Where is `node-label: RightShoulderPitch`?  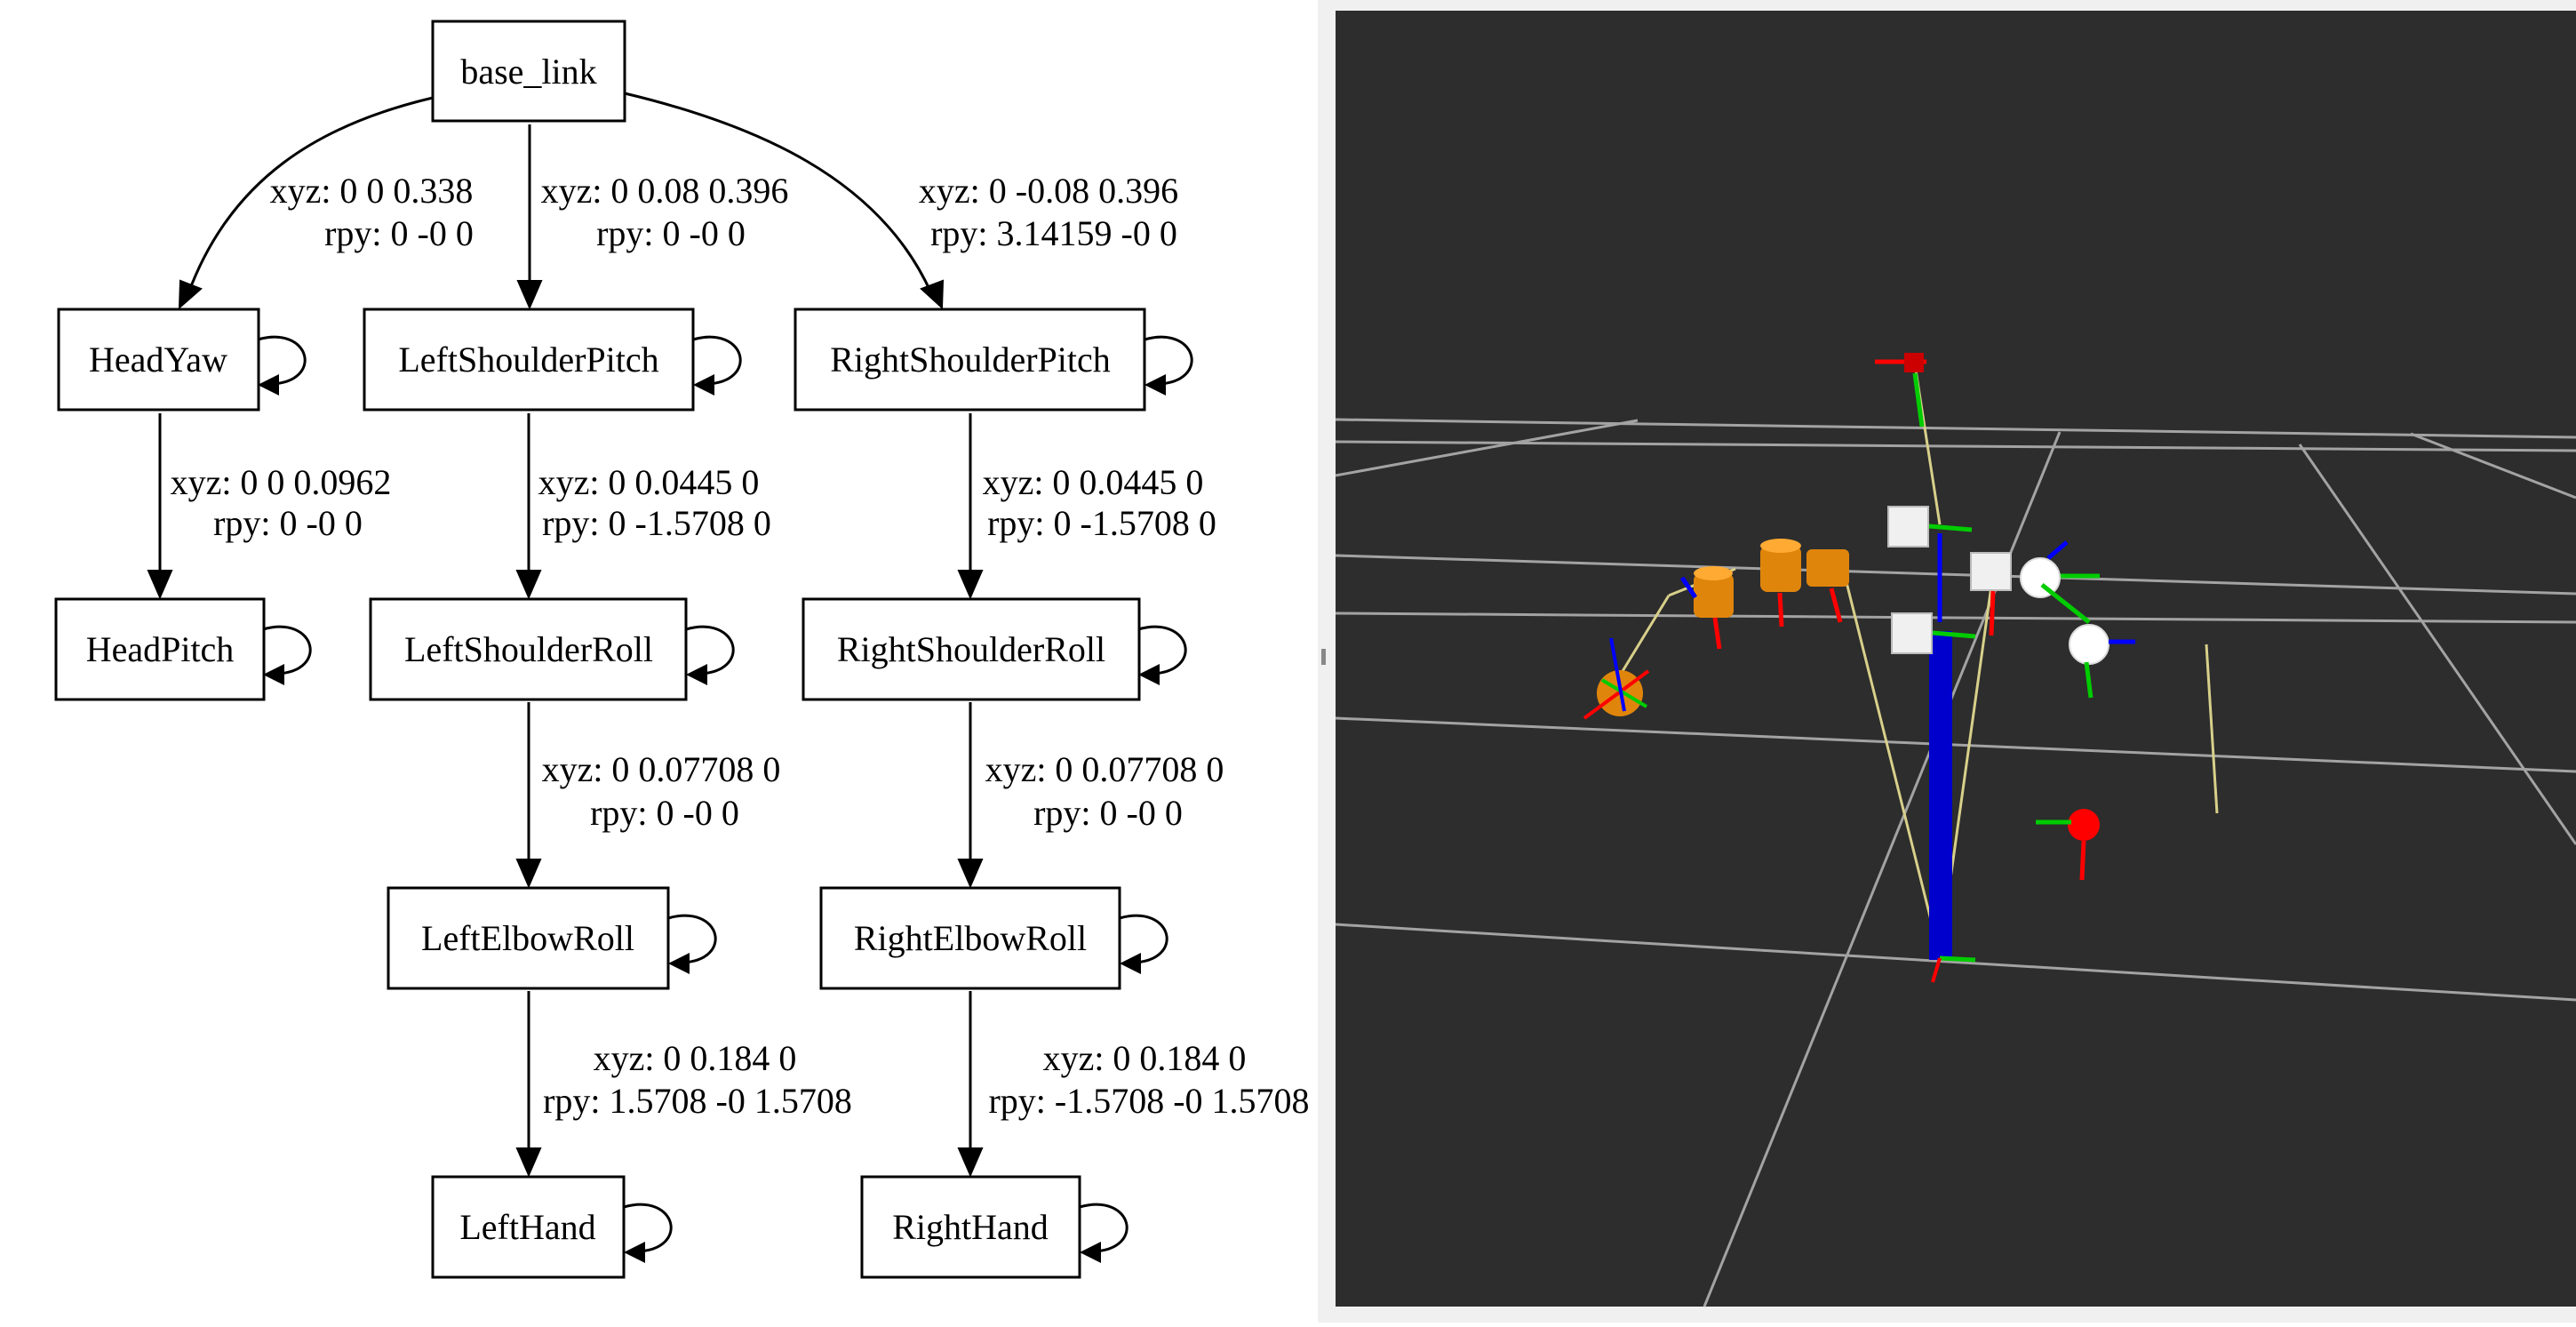 node-label: RightShoulderPitch is located at coordinates (970, 360).